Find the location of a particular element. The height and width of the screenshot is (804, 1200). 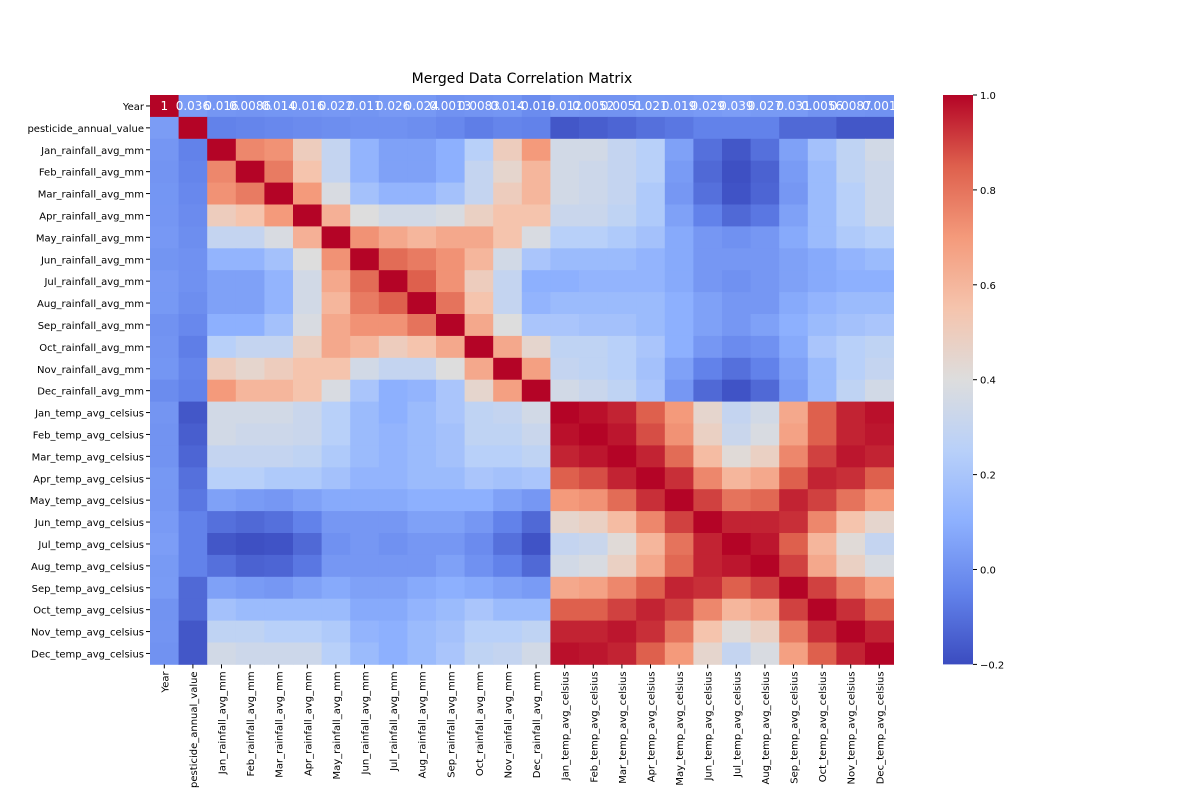

y-tick-label: Jan_temp_avg_celsius is located at coordinates (89, 414).